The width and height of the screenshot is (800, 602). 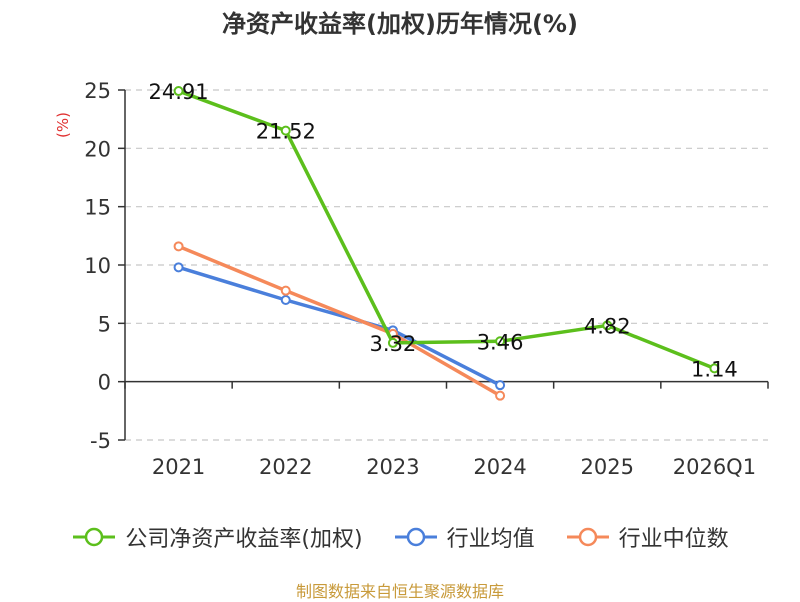 I want to click on legend-label-industry-avg: 行业均值, so click(x=490, y=539).